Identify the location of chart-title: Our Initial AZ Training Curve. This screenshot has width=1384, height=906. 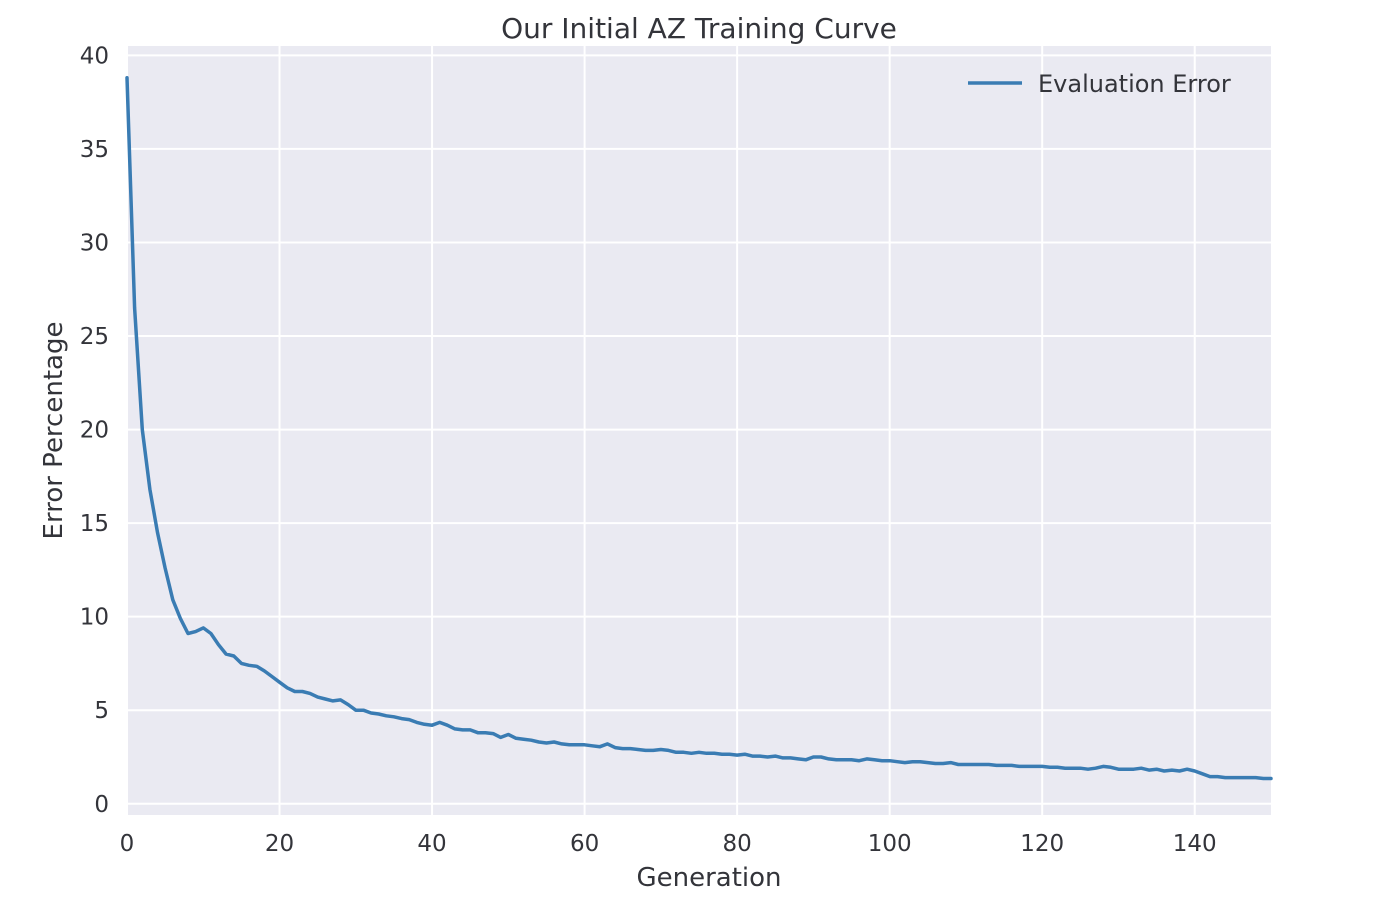
(699, 28).